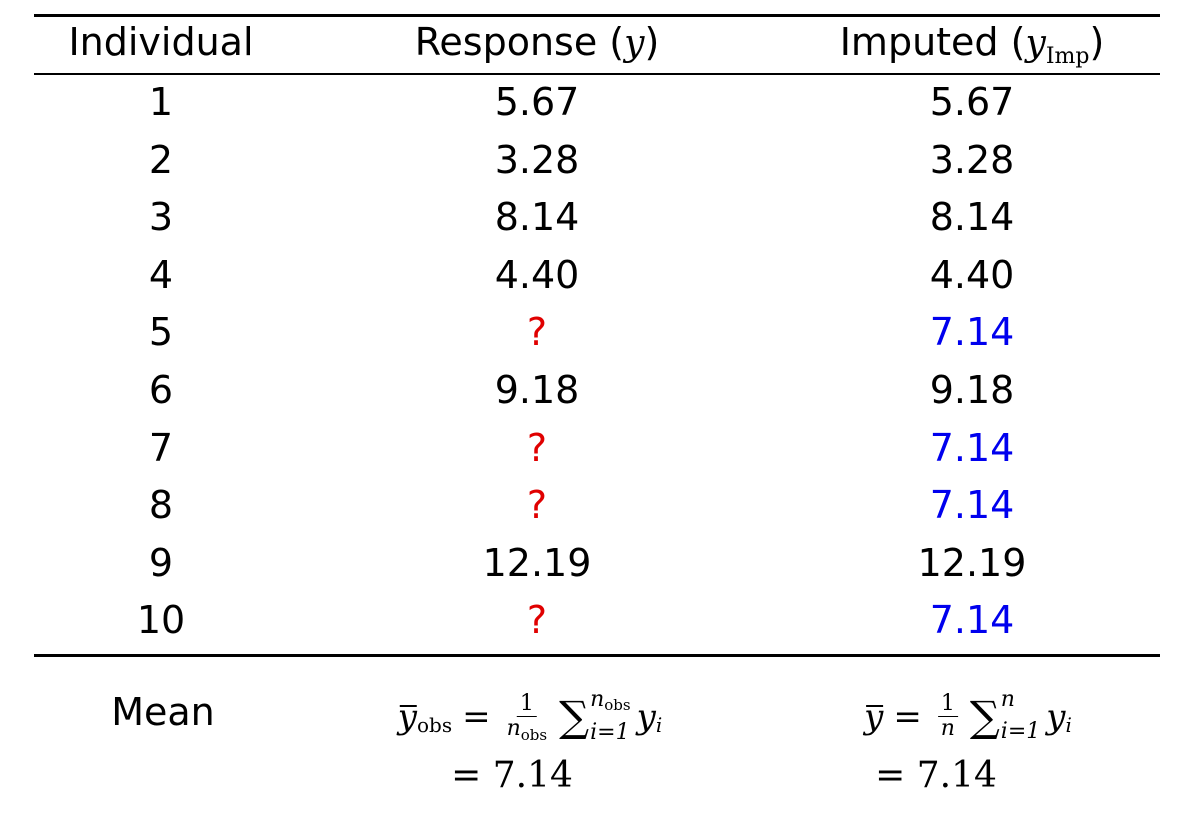 This screenshot has height=824, width=1178. I want to click on response-value-cell: 12.19, so click(537, 563).